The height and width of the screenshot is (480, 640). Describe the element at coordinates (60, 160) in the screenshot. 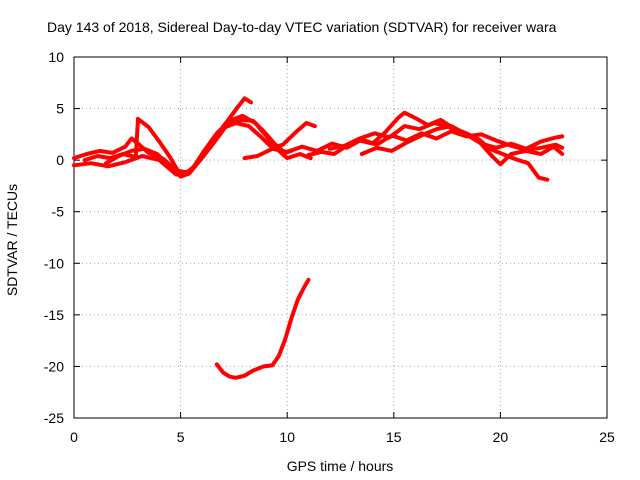

I see `y-tick-label: 0` at that location.